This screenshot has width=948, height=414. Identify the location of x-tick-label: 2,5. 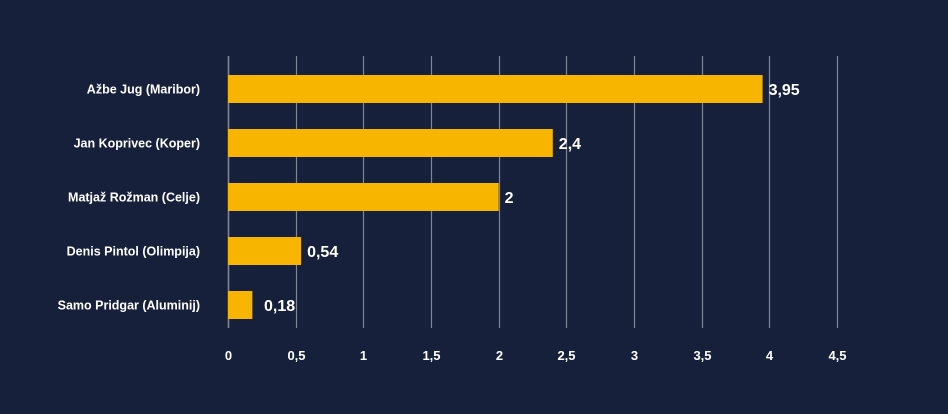
(566, 355).